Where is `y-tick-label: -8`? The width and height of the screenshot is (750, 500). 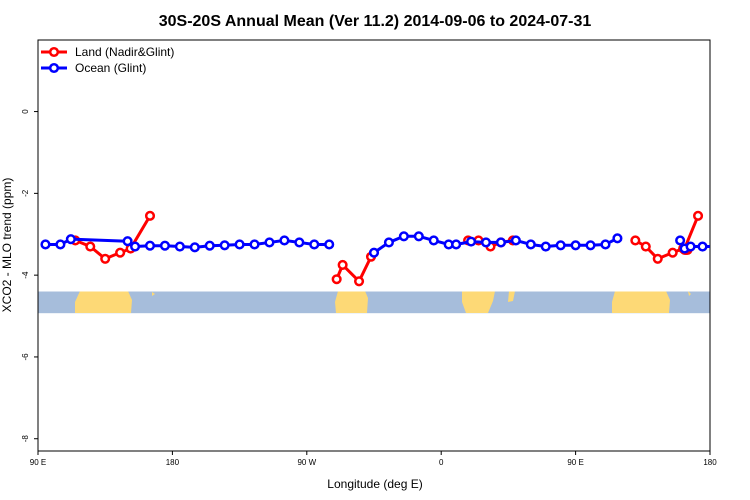 y-tick-label: -8 is located at coordinates (25, 439).